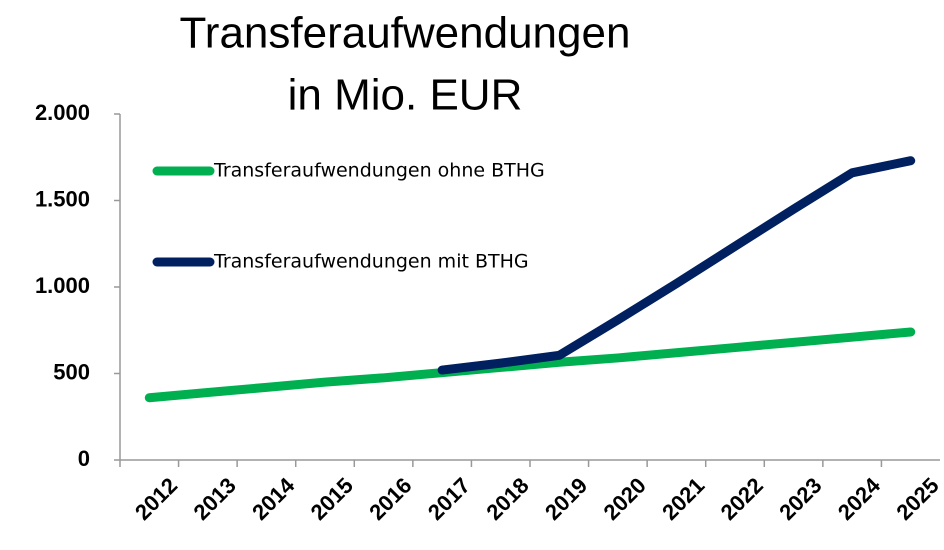 This screenshot has width=944, height=550. I want to click on y-tick-label: 500, so click(71, 371).